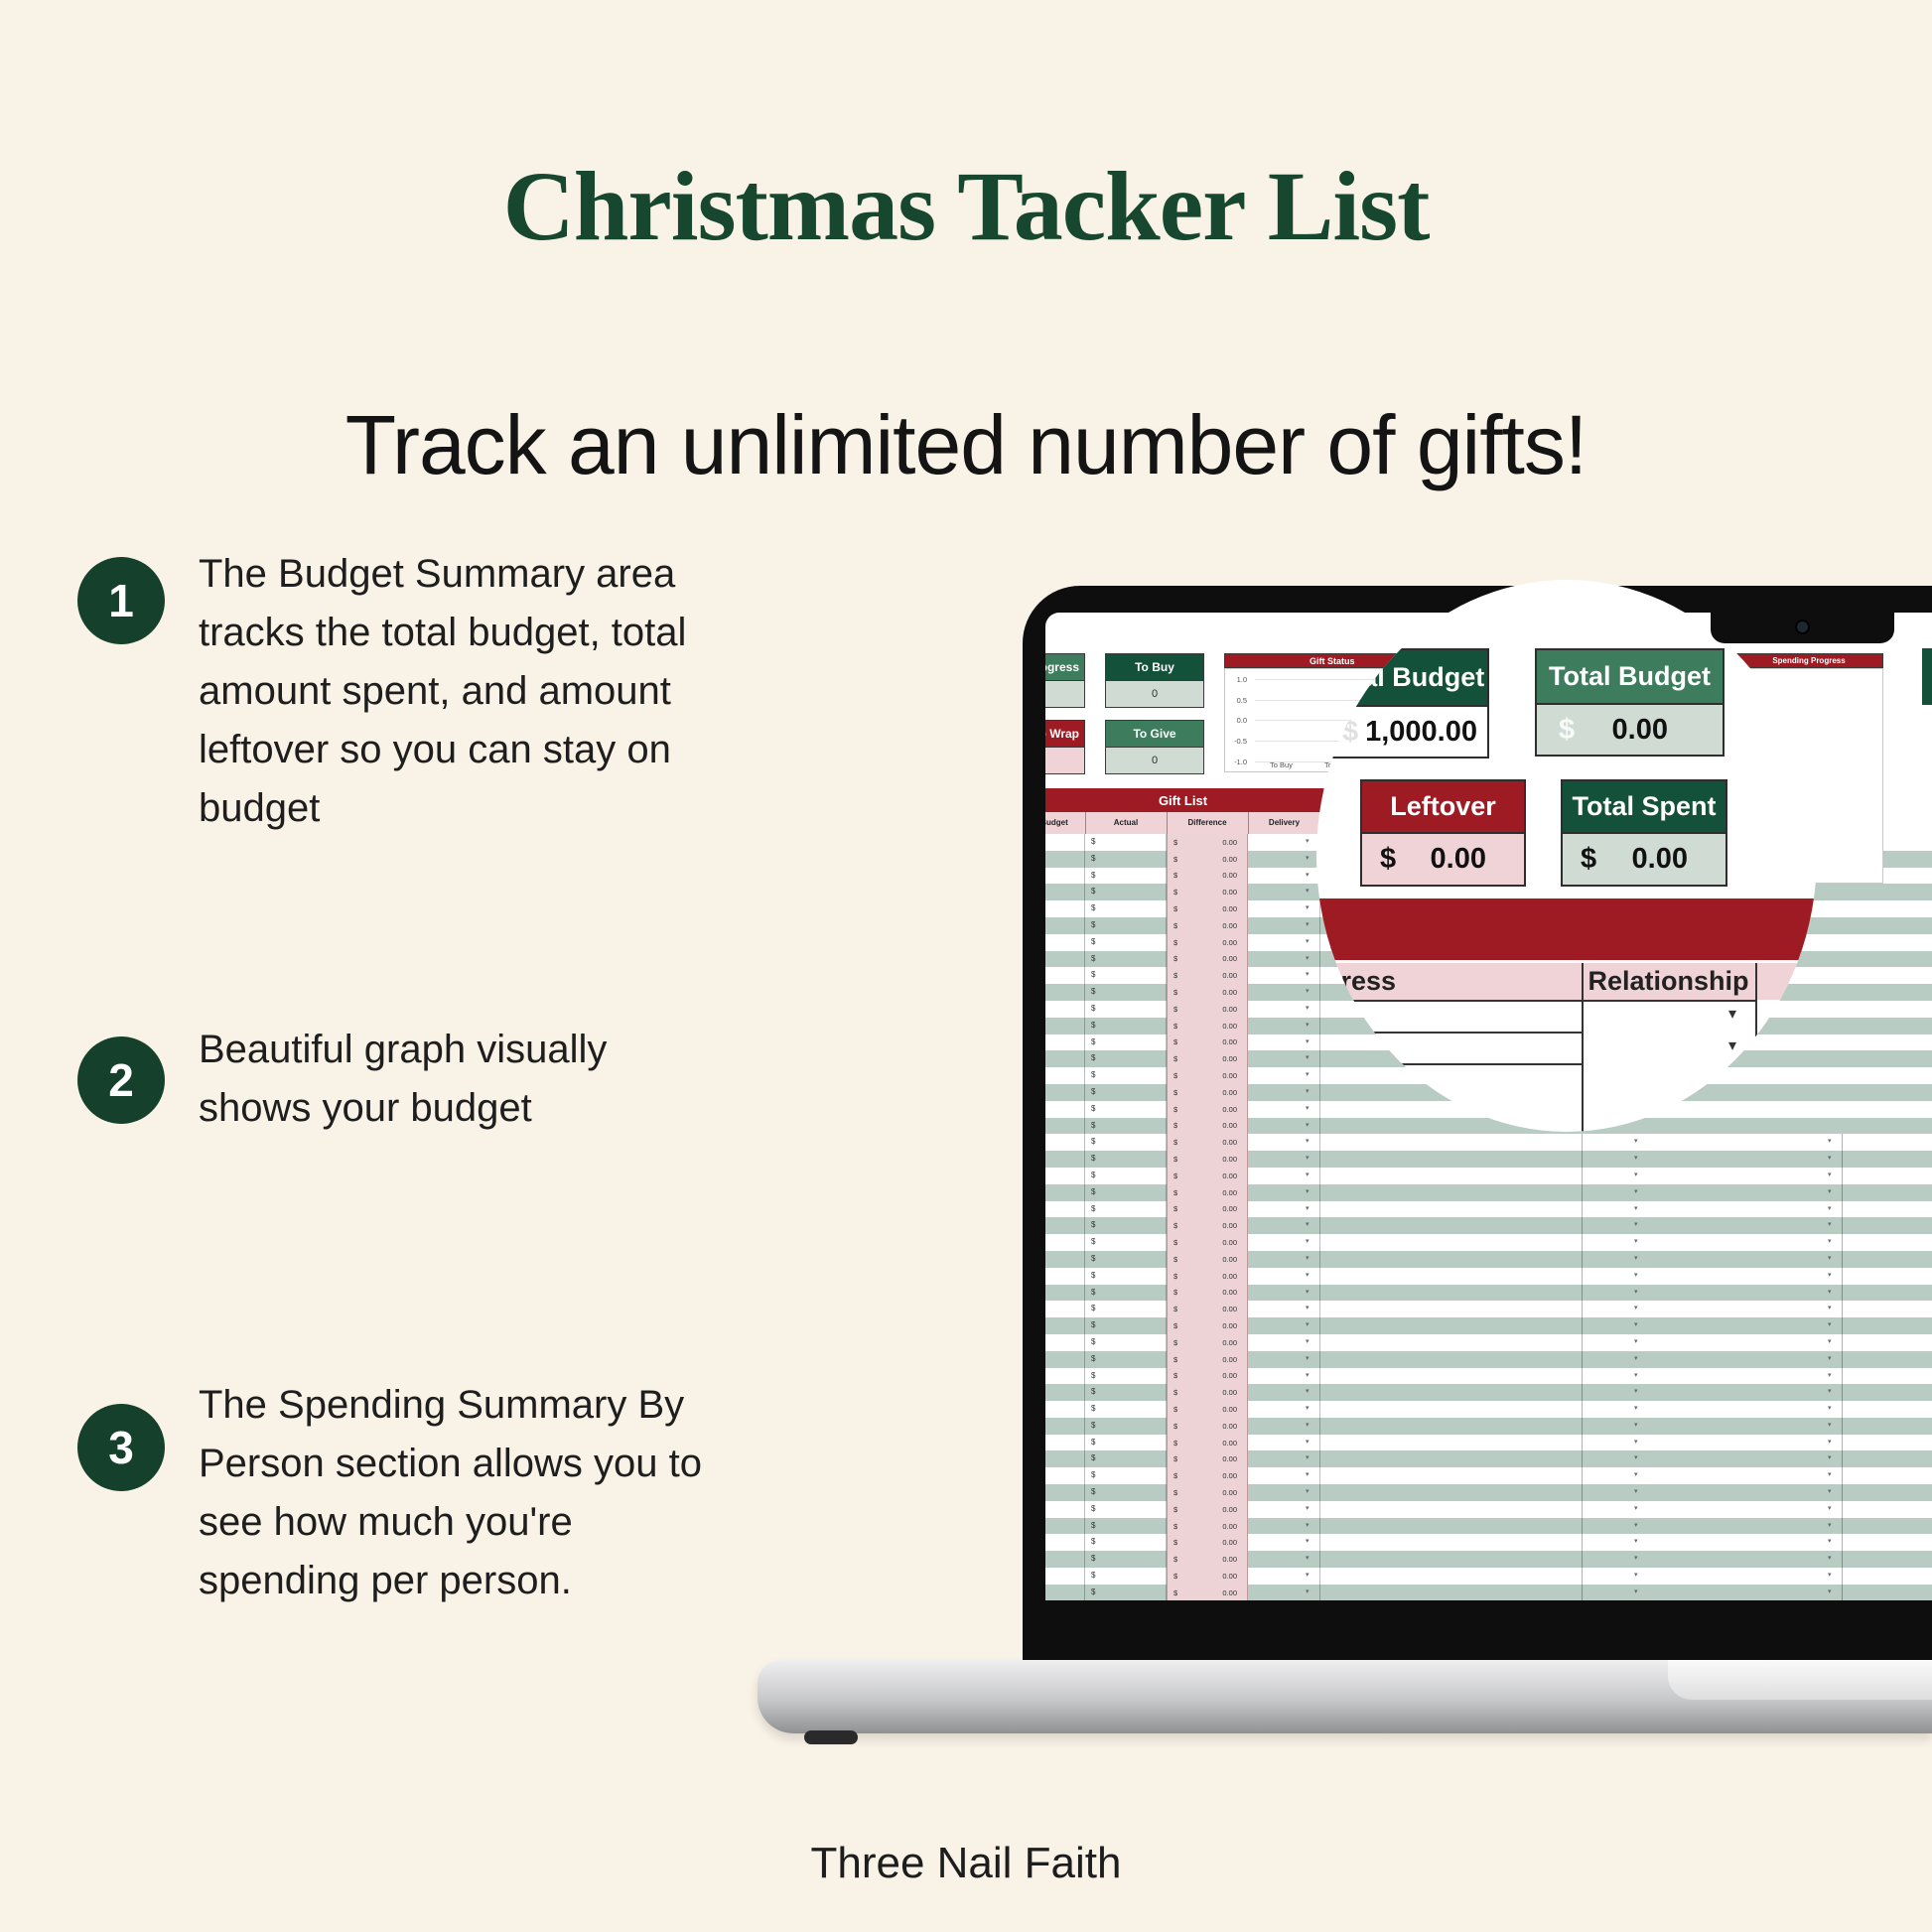 The image size is (1932, 1932). Describe the element at coordinates (1404, 733) in the screenshot. I see `goal-budget-card-value: $ 1,000.00` at that location.